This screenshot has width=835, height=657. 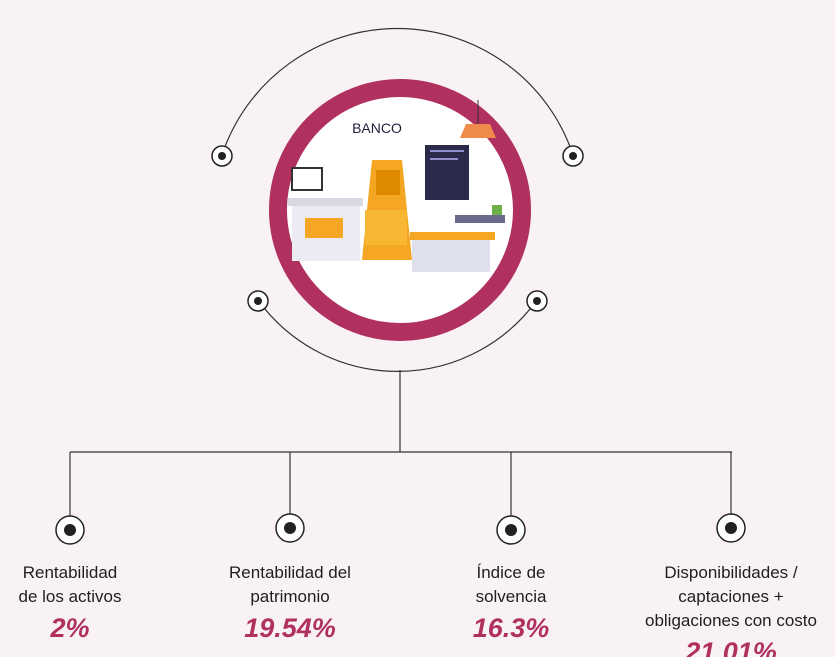 I want to click on item-value: 19.54%, so click(x=290, y=628).